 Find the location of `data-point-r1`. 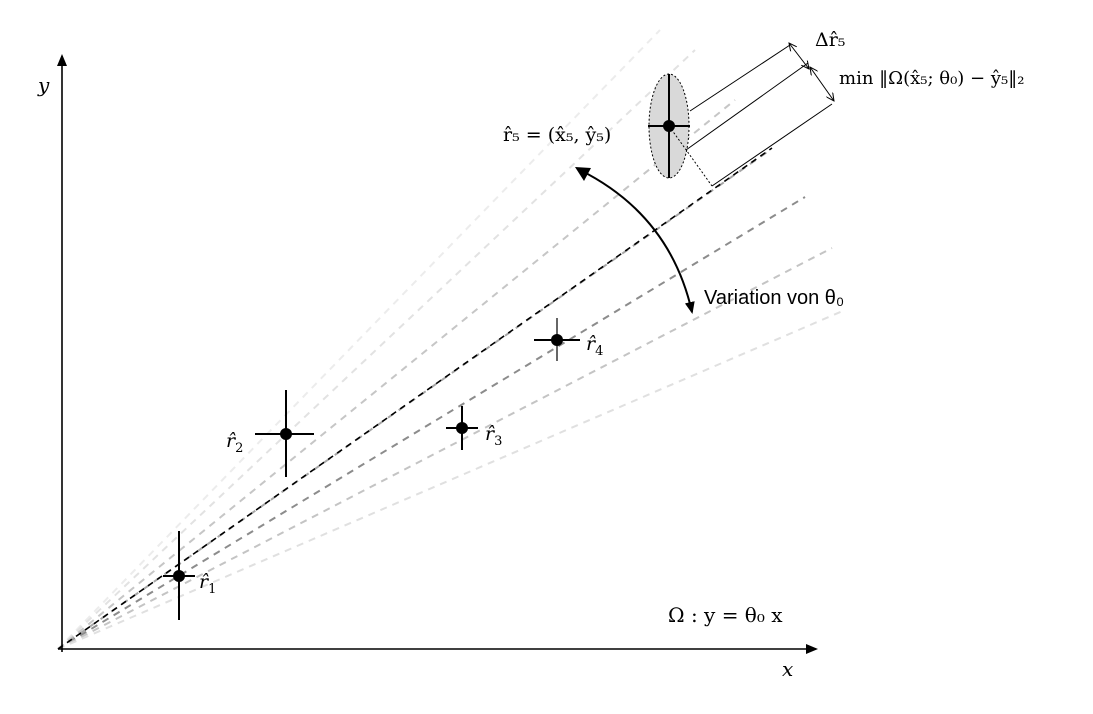

data-point-r1 is located at coordinates (179, 575).